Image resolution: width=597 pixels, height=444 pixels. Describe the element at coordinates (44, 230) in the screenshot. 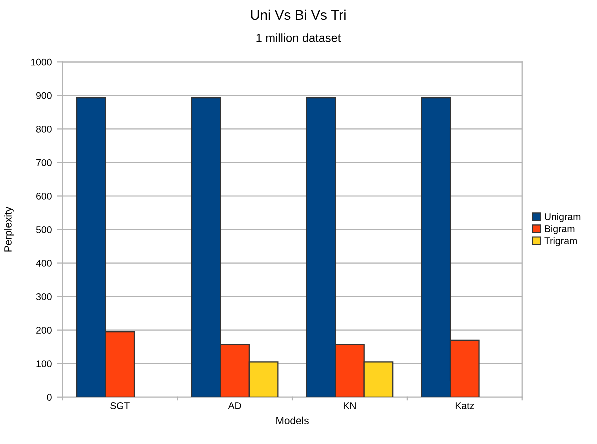

I see `y-tick-label: 500` at that location.